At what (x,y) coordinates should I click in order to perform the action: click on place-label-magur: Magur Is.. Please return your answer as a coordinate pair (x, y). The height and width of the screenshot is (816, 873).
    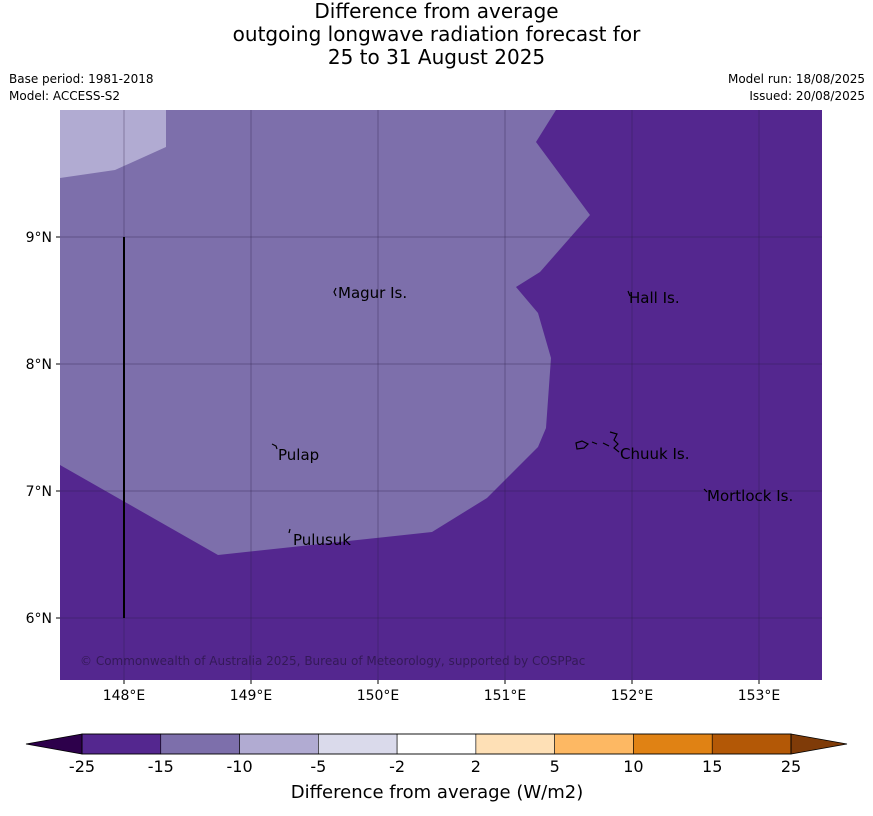
    Looking at the image, I should click on (372, 293).